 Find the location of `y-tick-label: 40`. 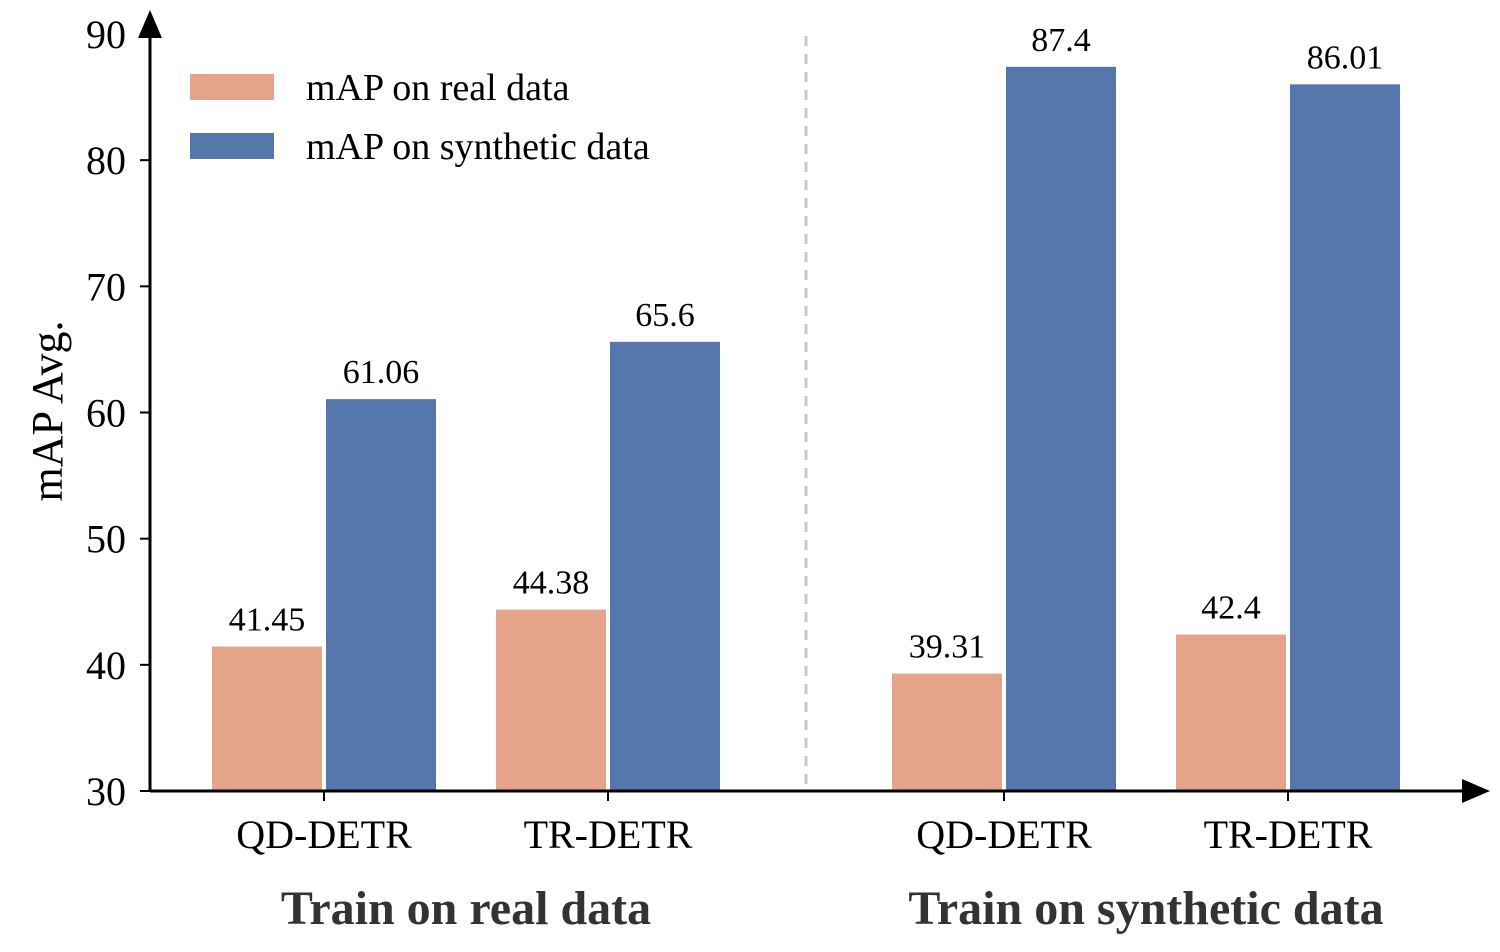

y-tick-label: 40 is located at coordinates (106, 665).